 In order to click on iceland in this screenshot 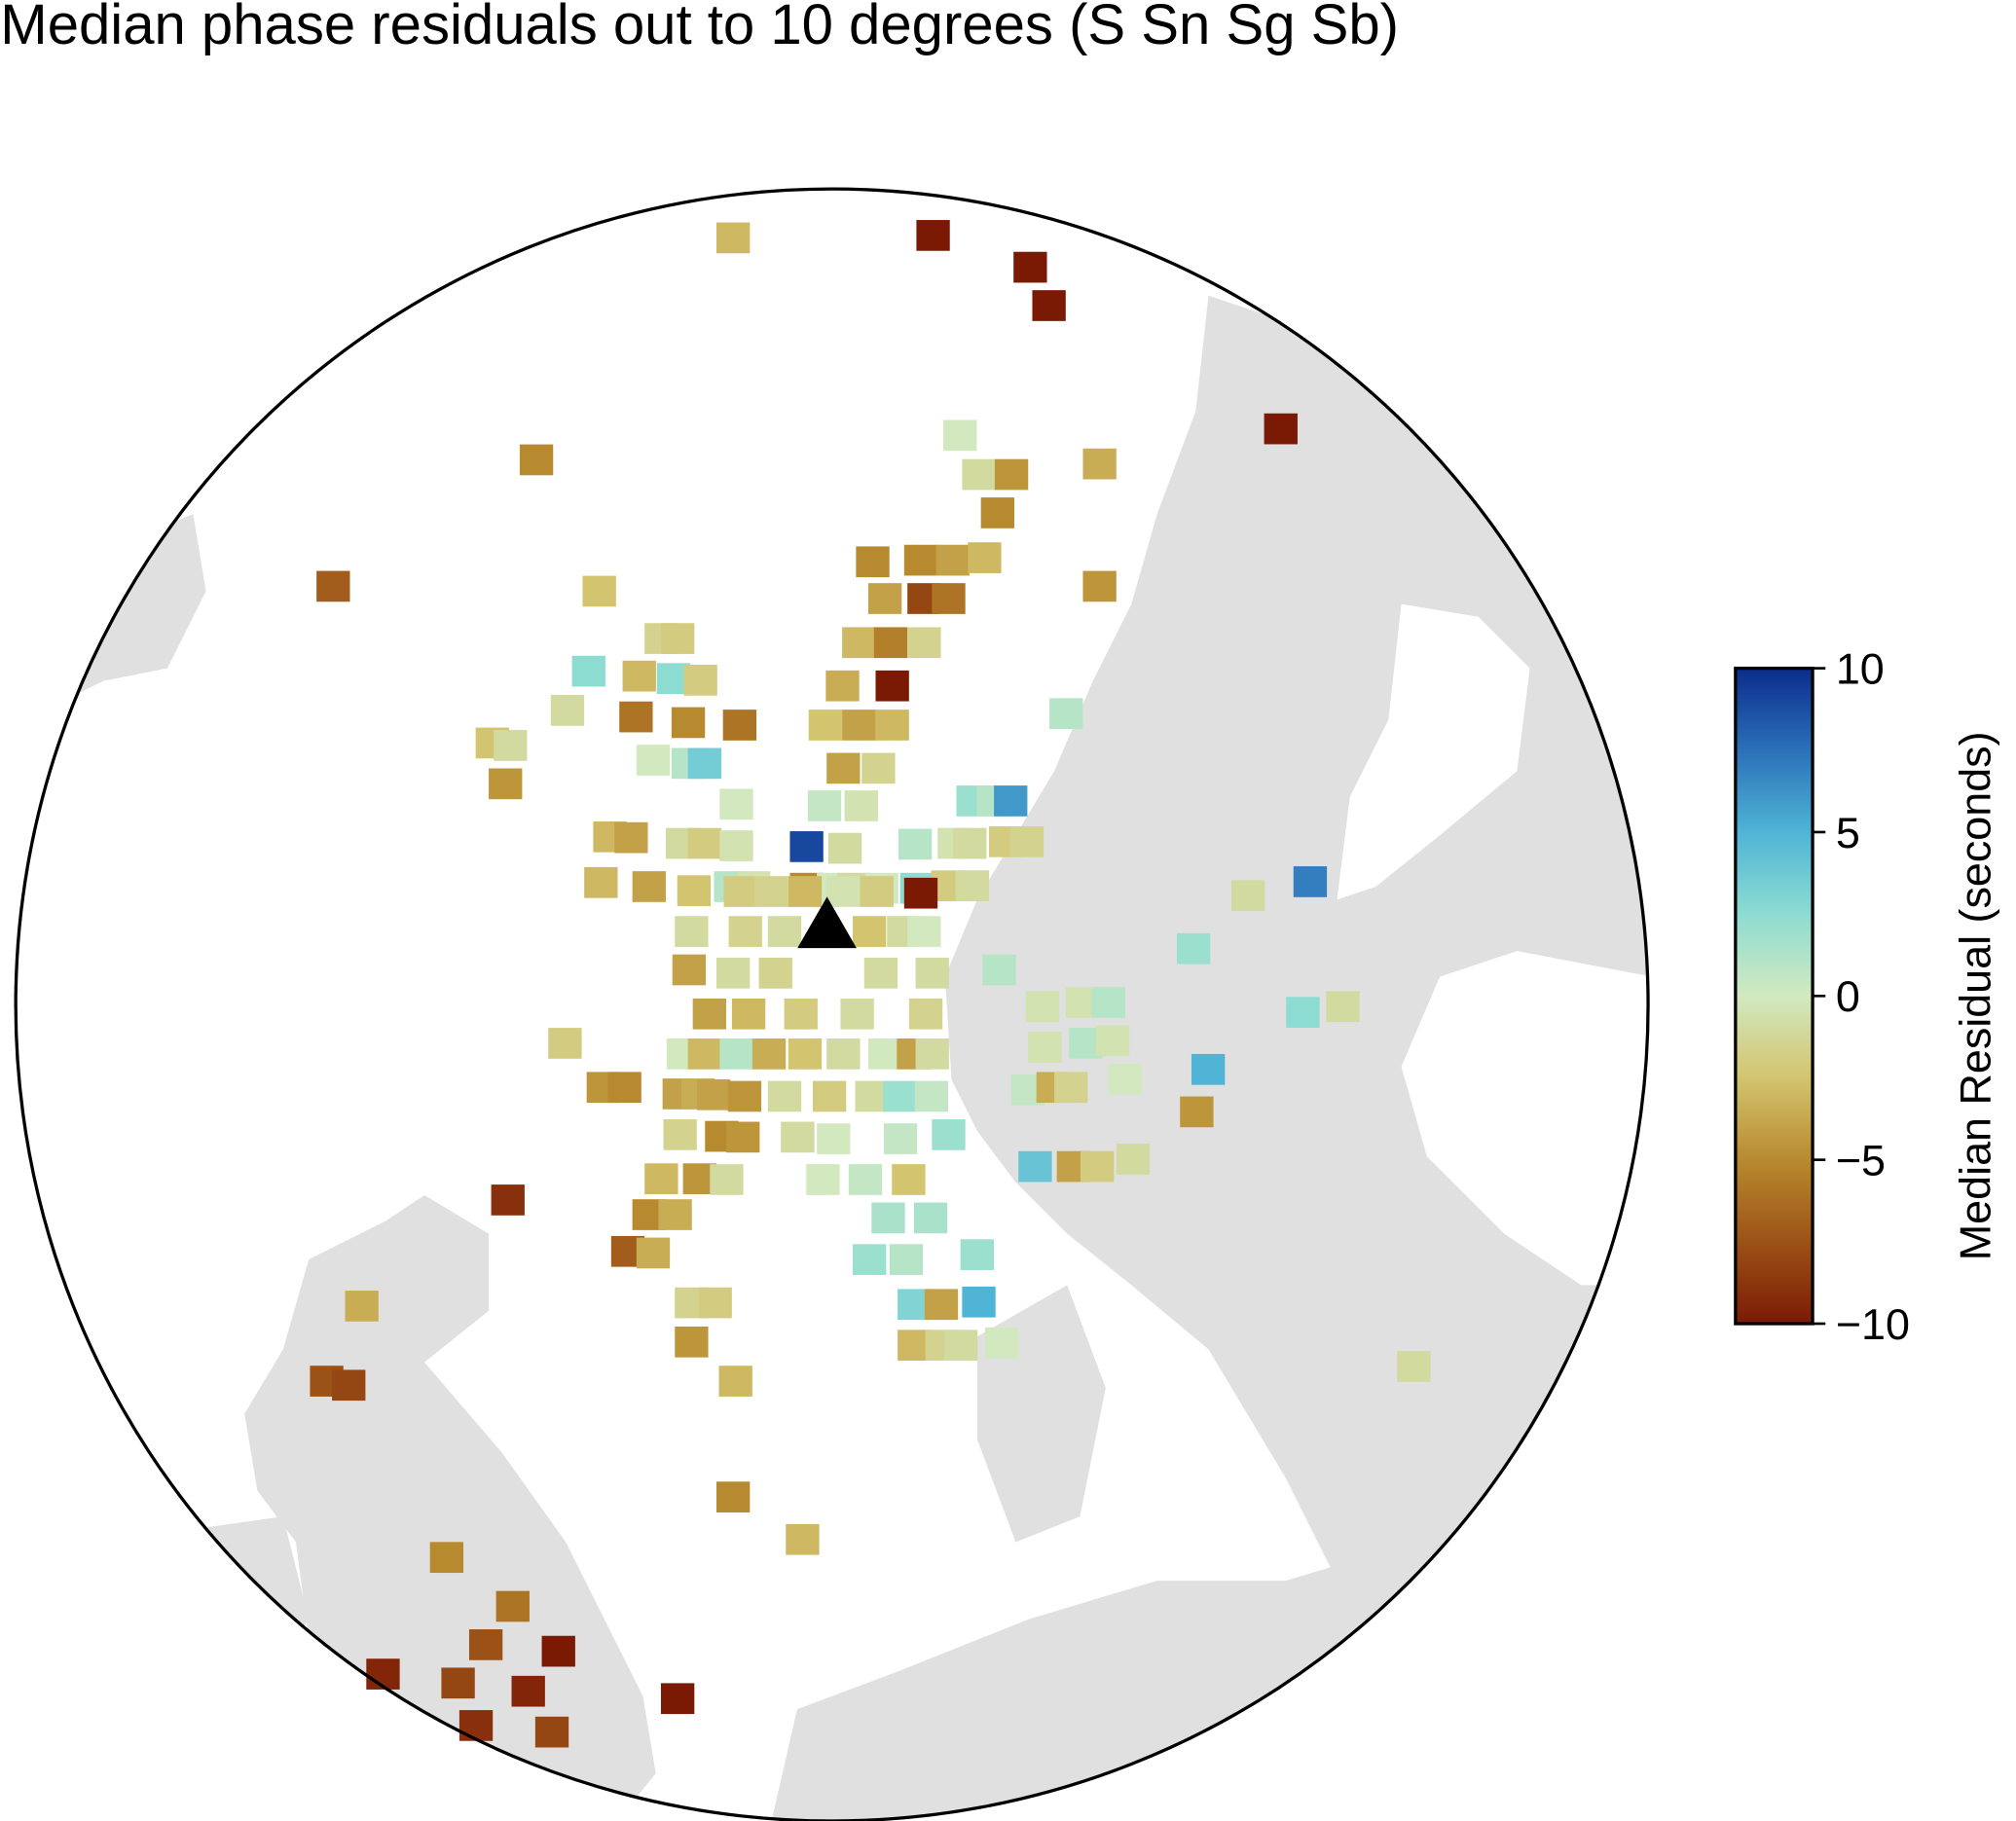, I will do `click(111, 617)`.